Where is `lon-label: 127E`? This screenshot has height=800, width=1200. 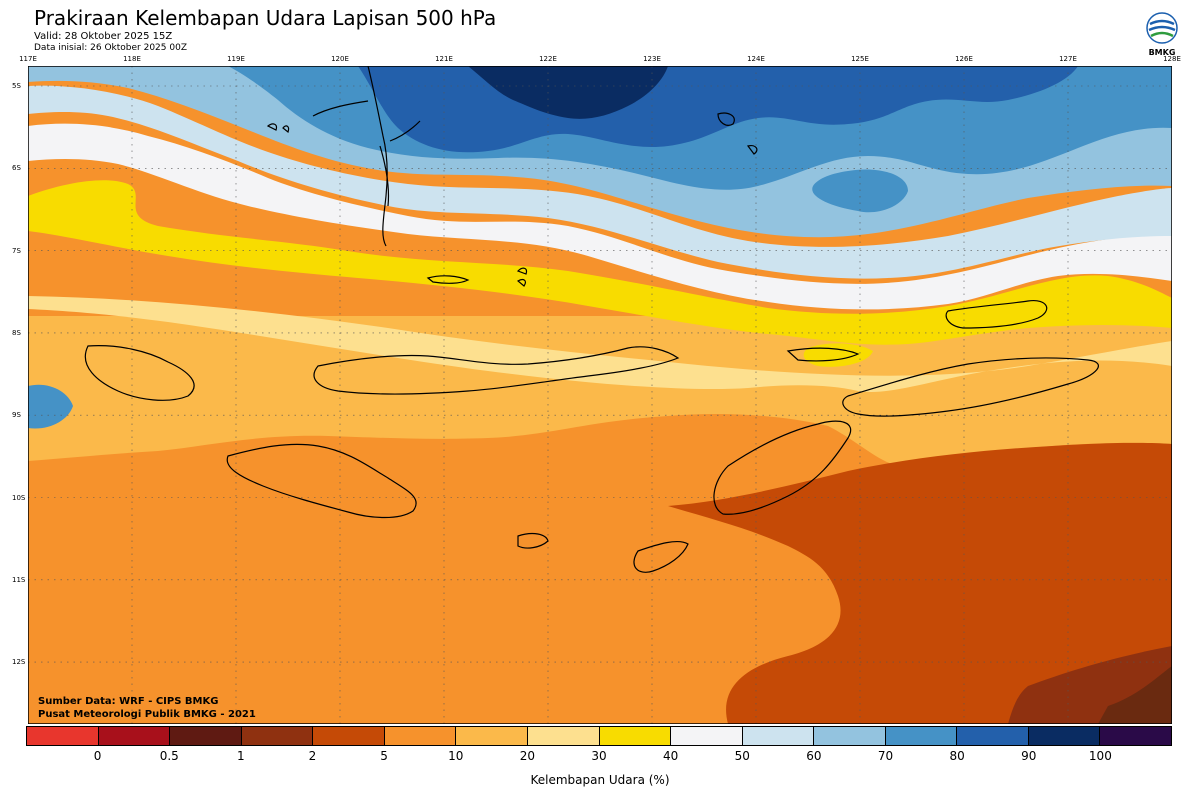 lon-label: 127E is located at coordinates (1068, 59).